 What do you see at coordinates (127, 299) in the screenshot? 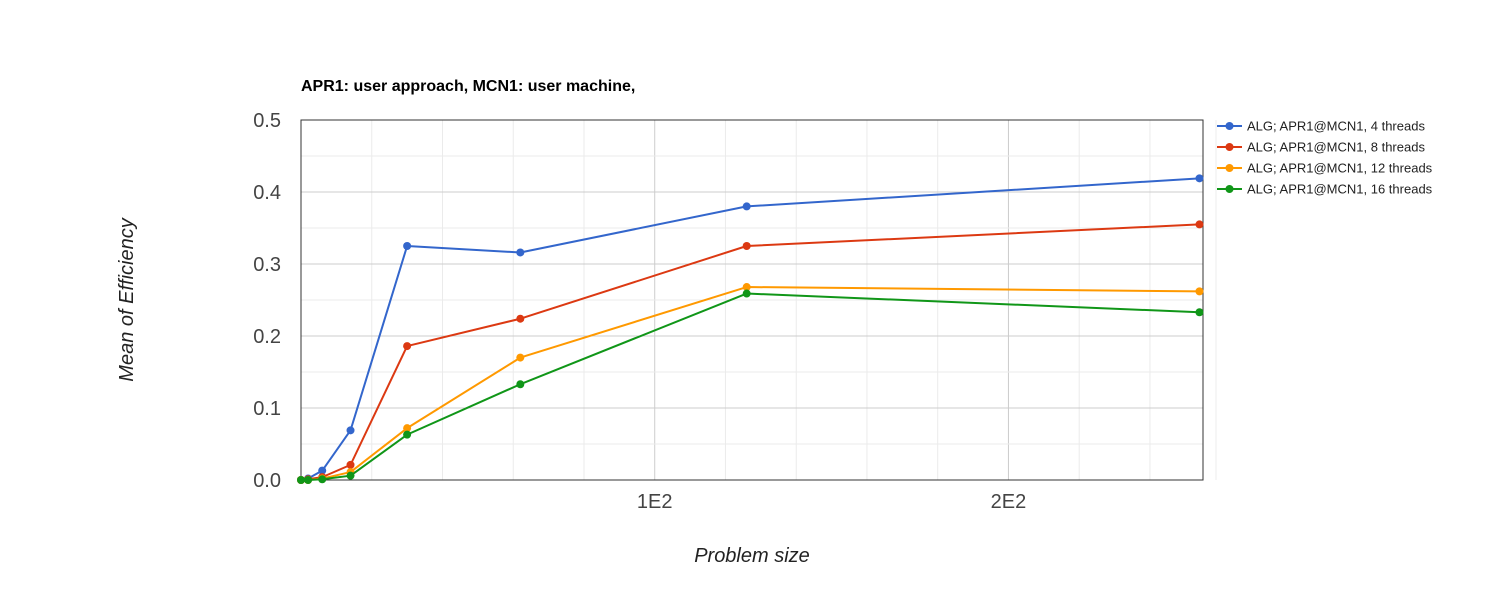
I see `y-axis-label: Mean of Efficiency` at bounding box center [127, 299].